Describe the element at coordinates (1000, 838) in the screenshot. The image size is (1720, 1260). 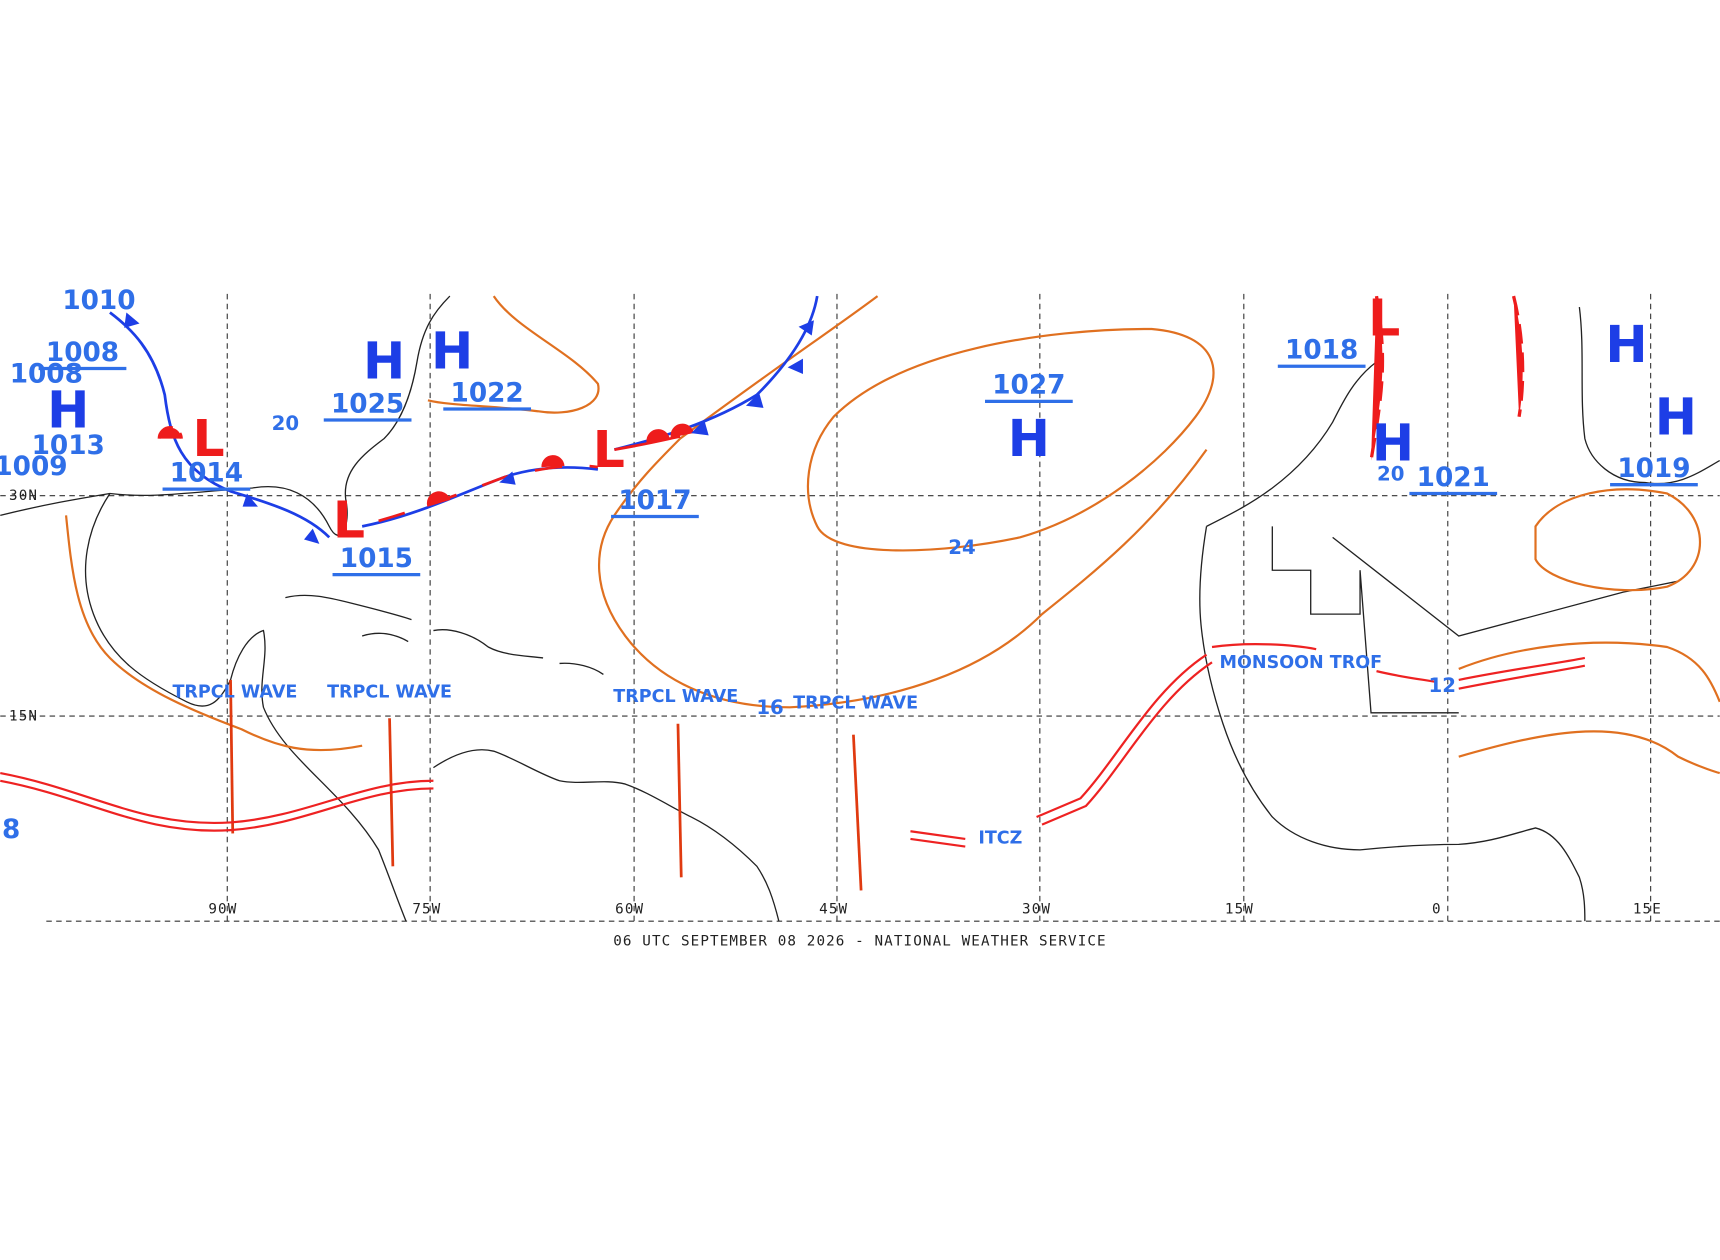
I see `itcz-label: ITCZ` at that location.